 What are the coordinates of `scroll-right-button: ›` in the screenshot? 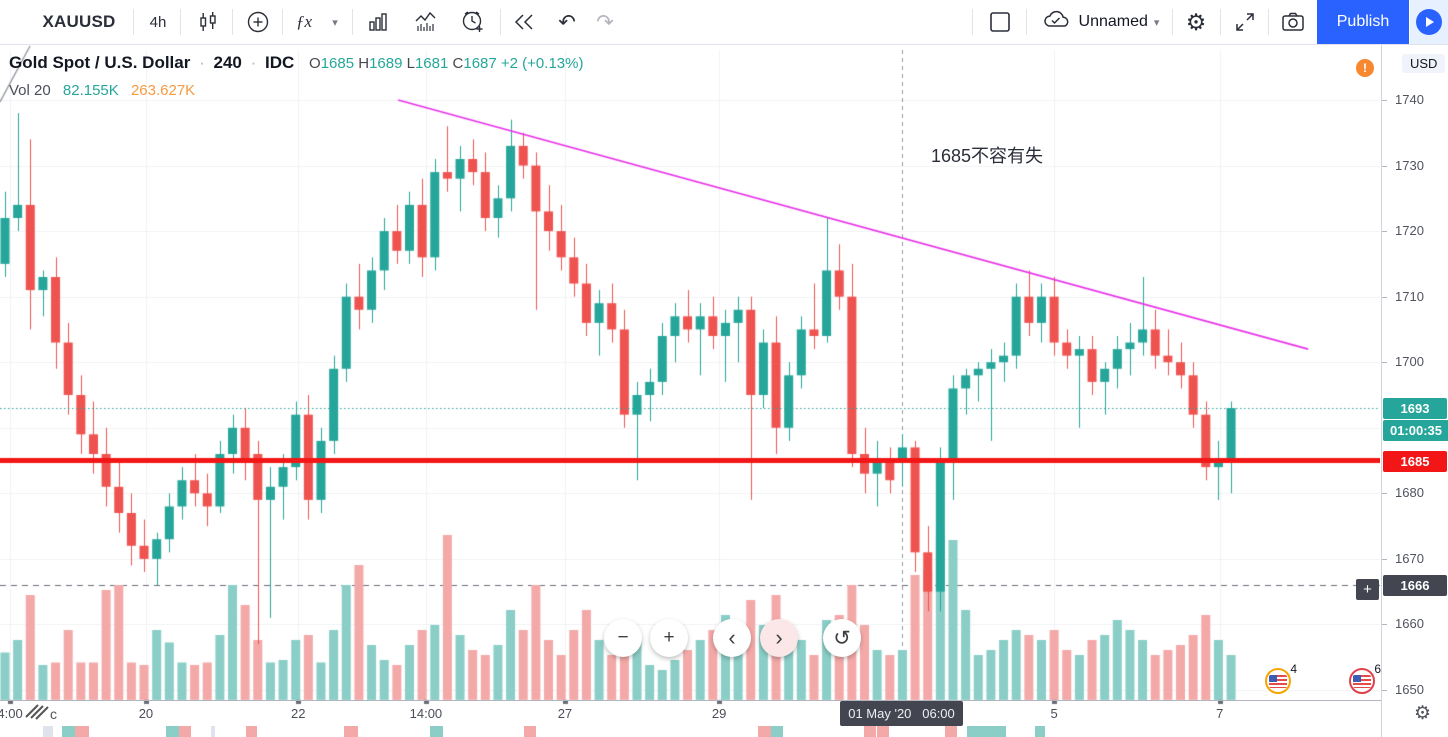 It's located at (779, 638).